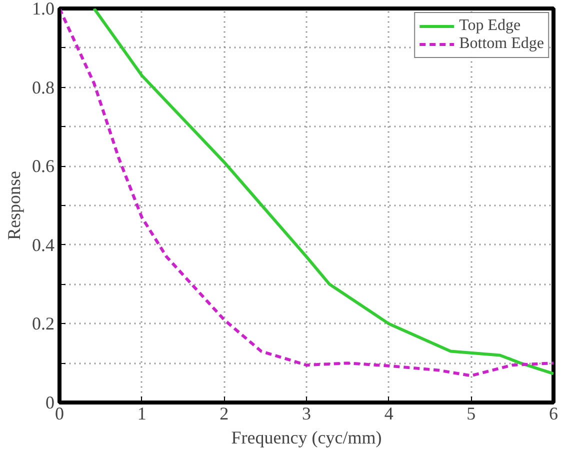 The image size is (570, 456). What do you see at coordinates (224, 414) in the screenshot?
I see `x-tick-label: 2` at bounding box center [224, 414].